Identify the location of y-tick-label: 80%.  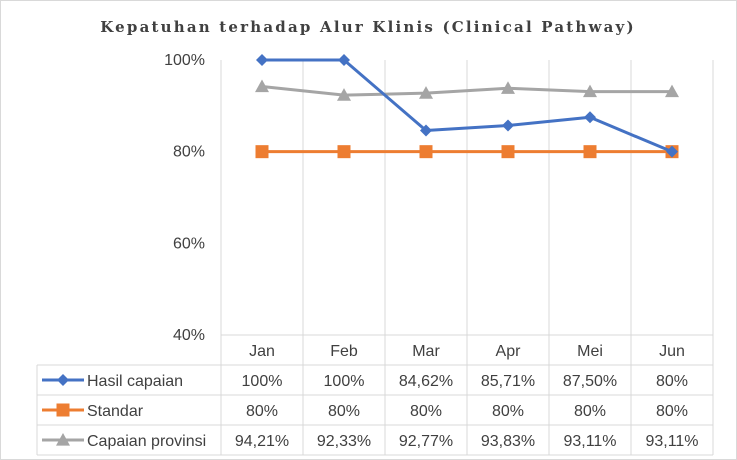
(189, 152).